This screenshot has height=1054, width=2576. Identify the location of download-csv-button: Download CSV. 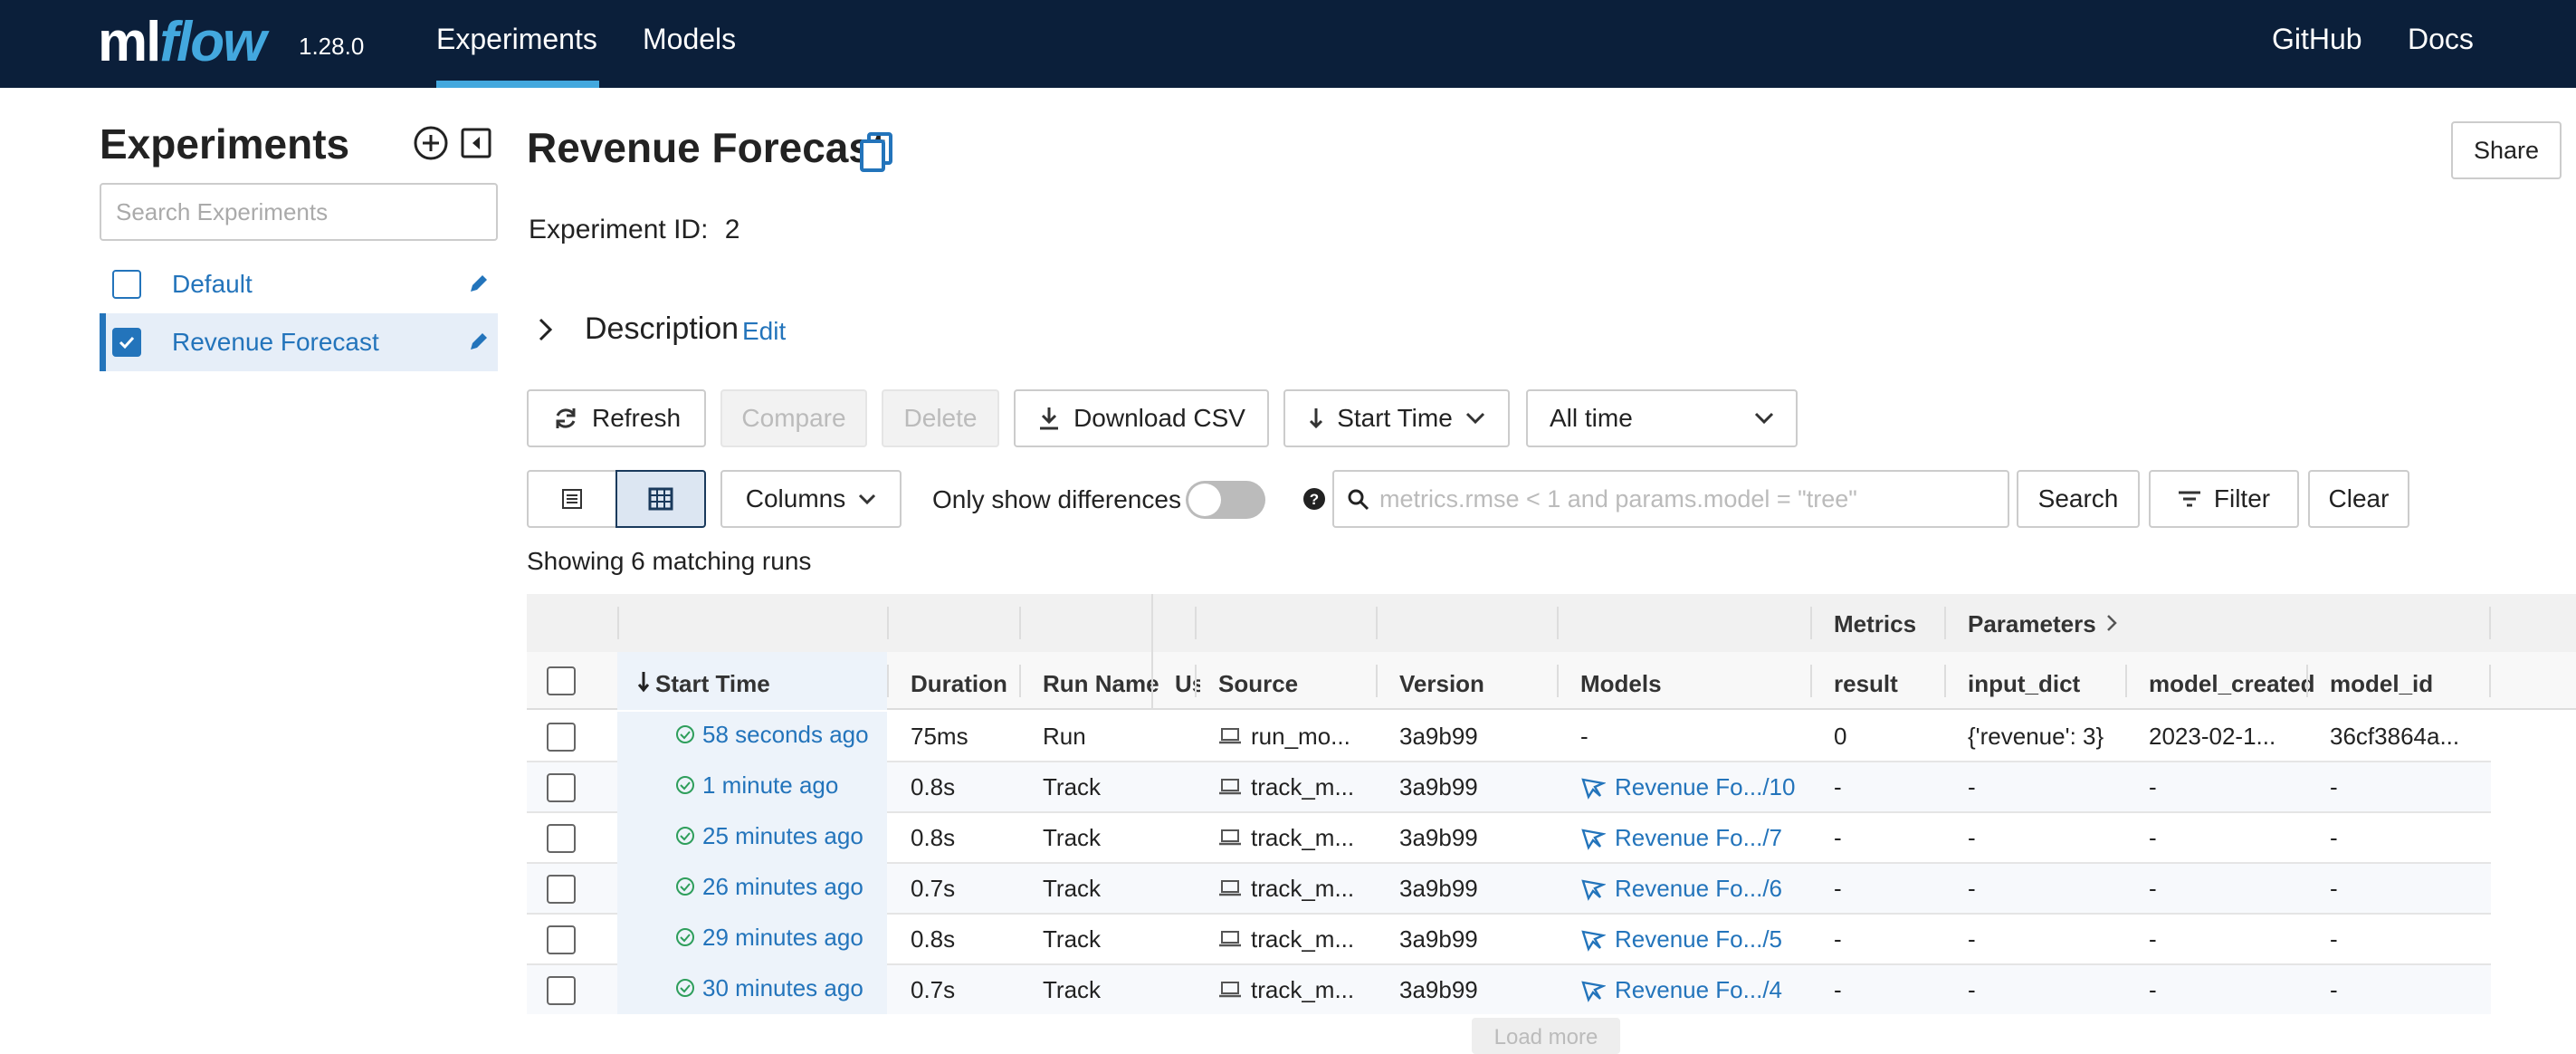
(1142, 418).